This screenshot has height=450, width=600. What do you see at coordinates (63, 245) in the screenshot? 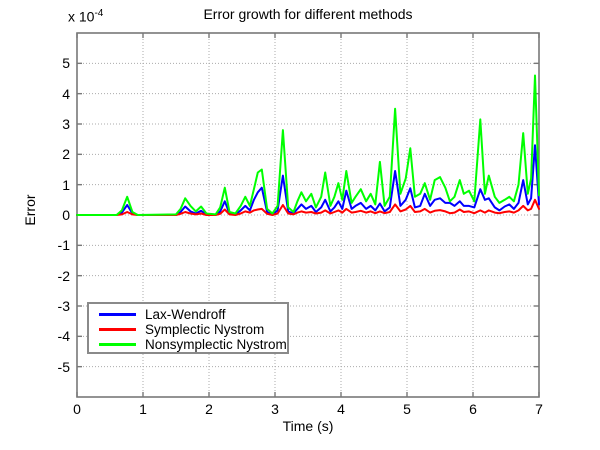
I see `y-tick-label: -1` at bounding box center [63, 245].